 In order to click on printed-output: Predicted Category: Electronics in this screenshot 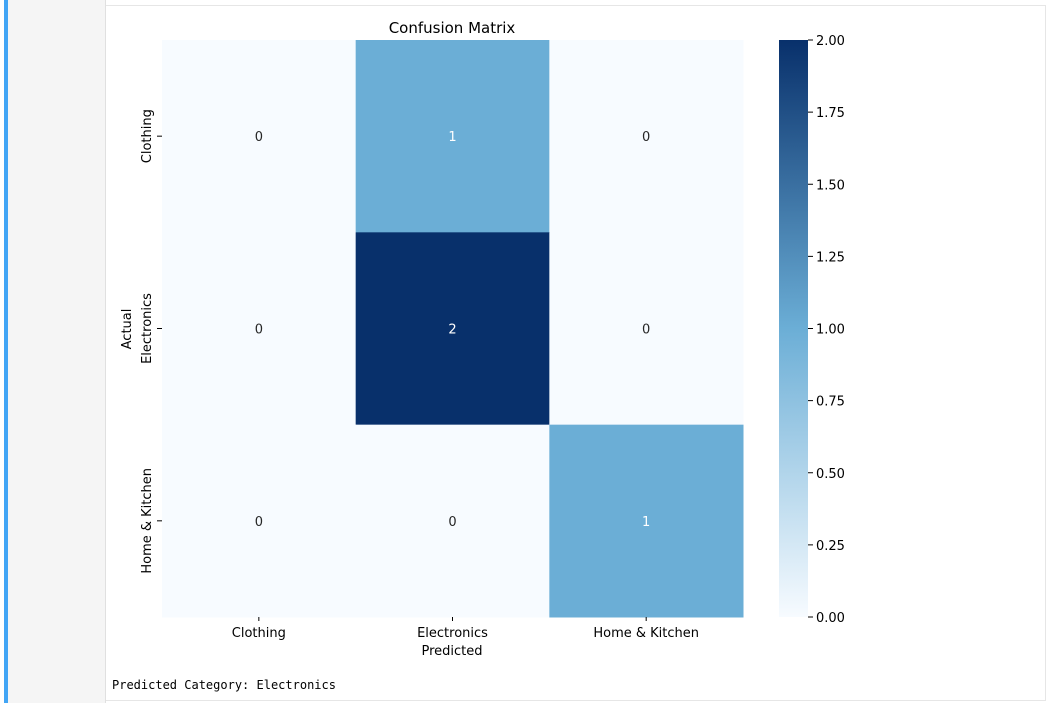, I will do `click(224, 685)`.